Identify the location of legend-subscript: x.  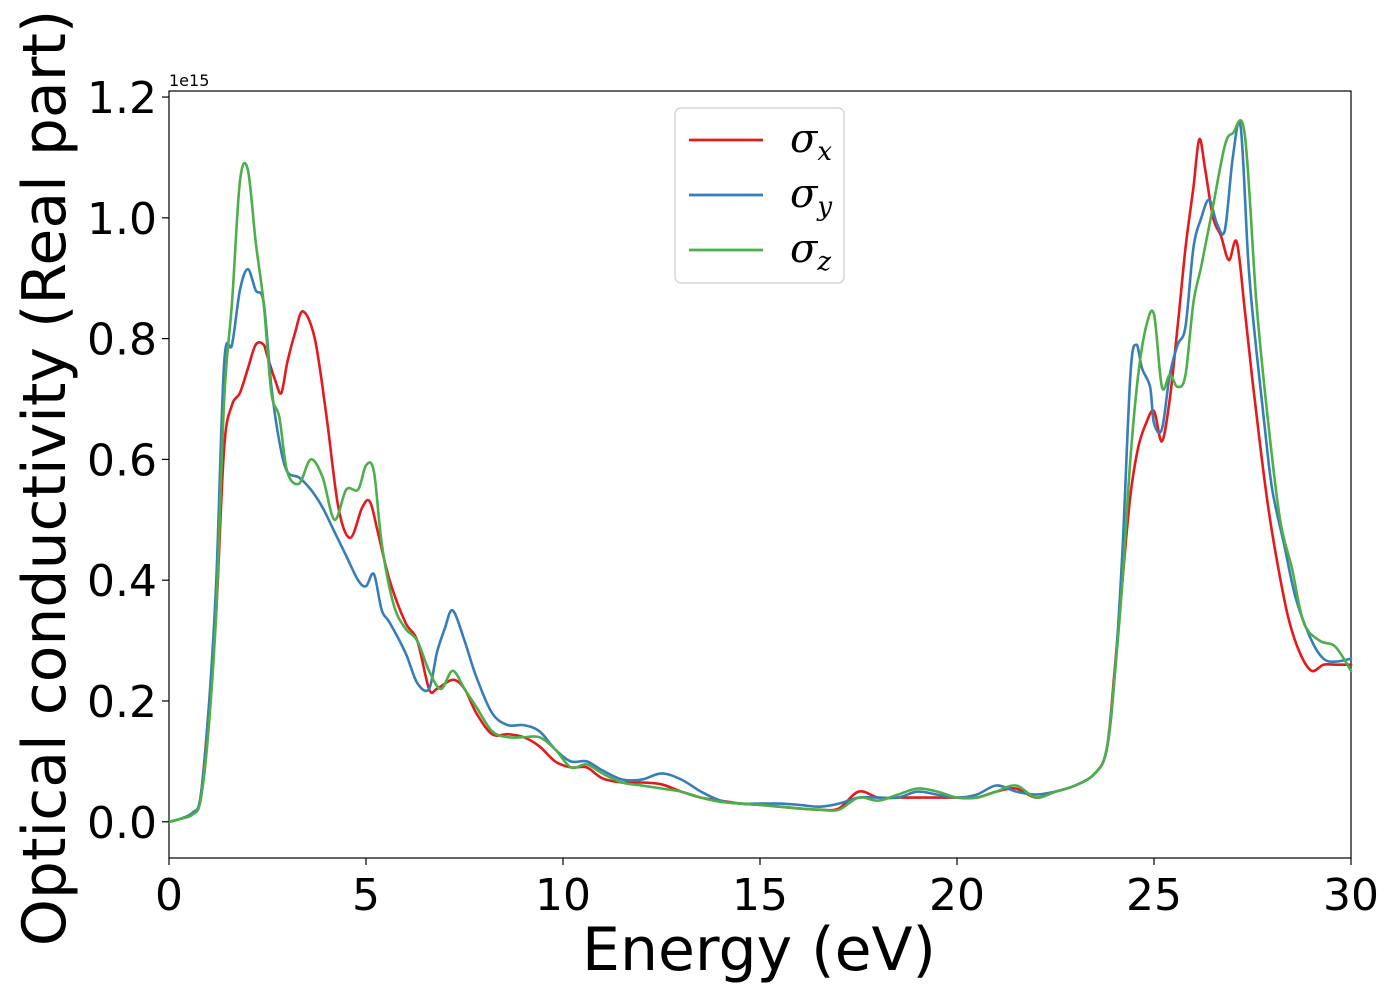
(824, 152).